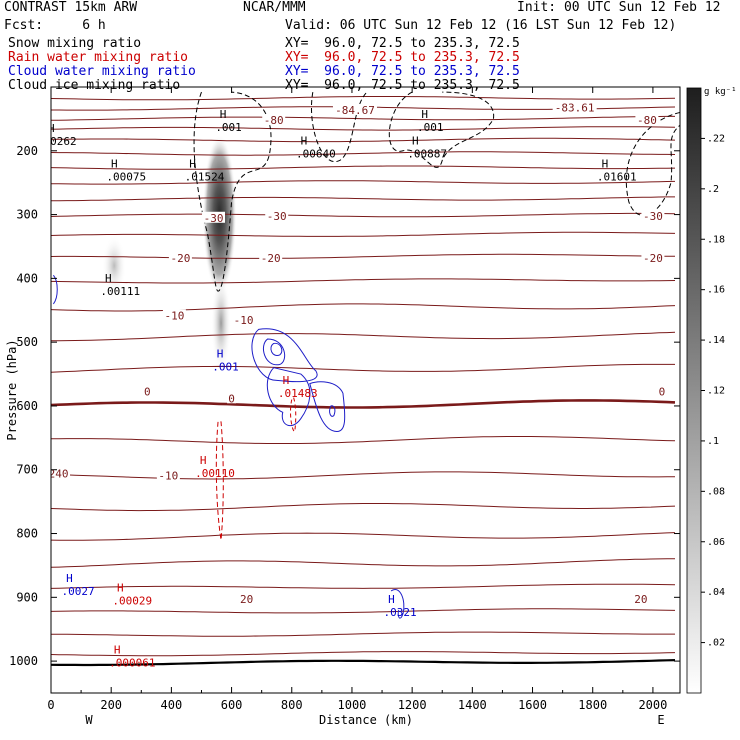 The image size is (740, 740). What do you see at coordinates (114, 265) in the screenshot?
I see `snow-secondary` at bounding box center [114, 265].